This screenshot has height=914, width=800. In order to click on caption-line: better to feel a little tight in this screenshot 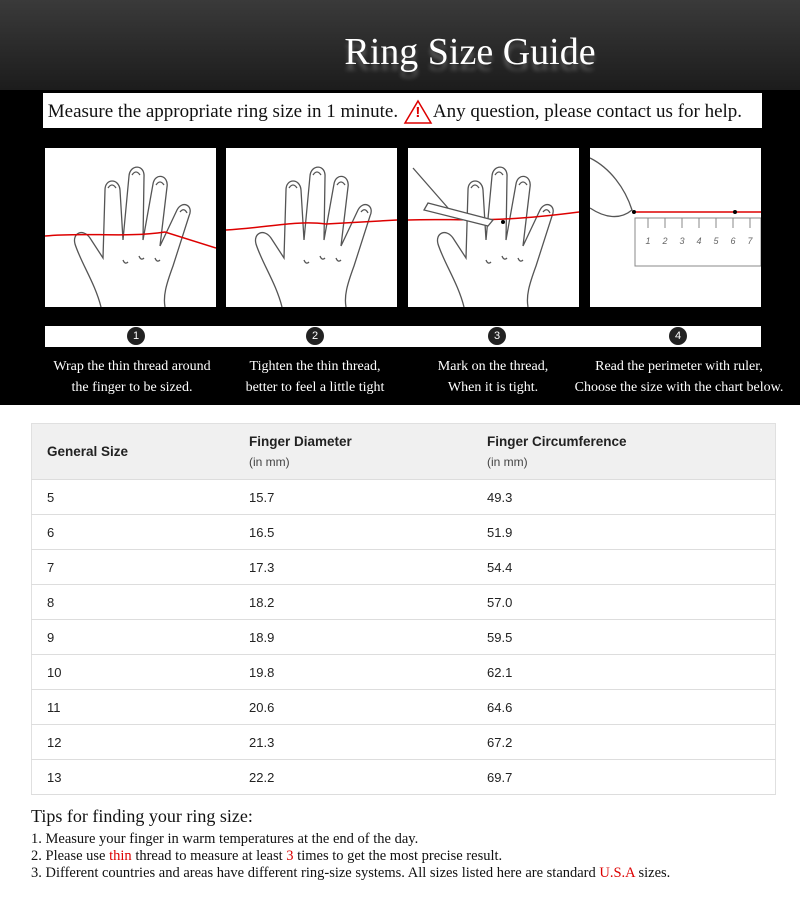, I will do `click(315, 387)`.